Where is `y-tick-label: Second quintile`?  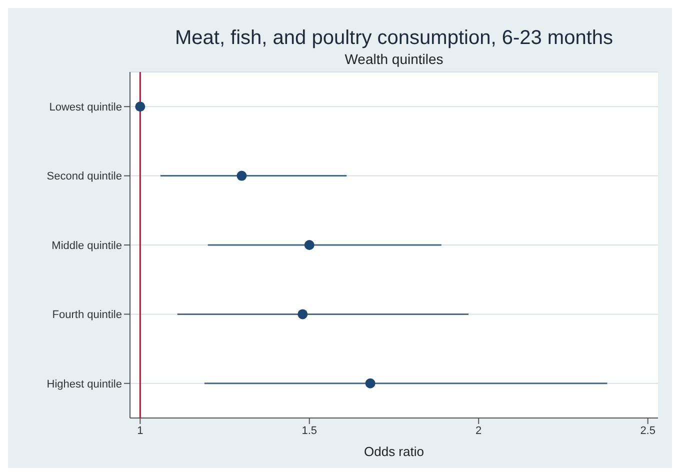
y-tick-label: Second quintile is located at coordinates (84, 176).